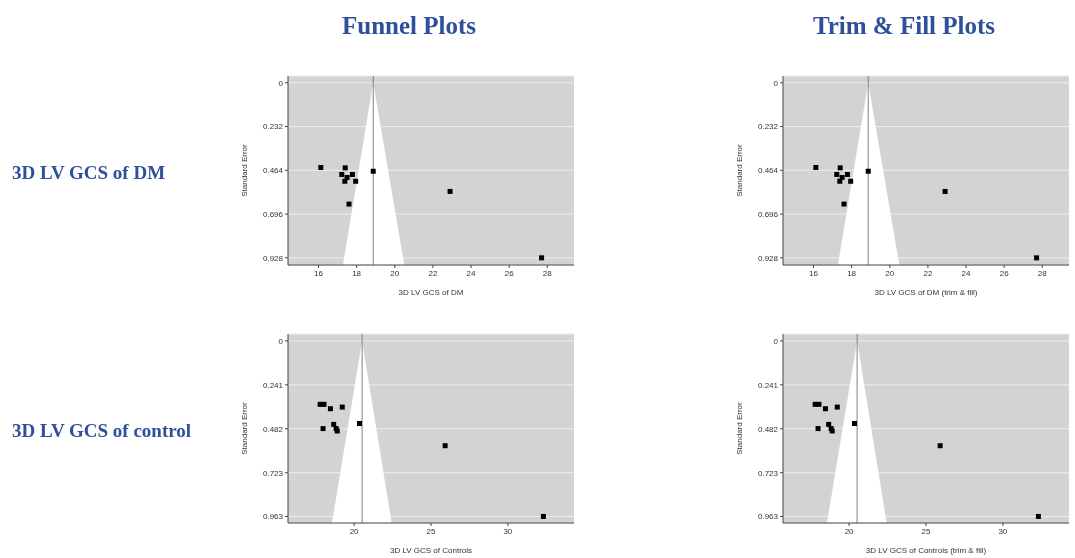 This screenshot has height=558, width=1075. I want to click on chart-title: Trim & Fill Plots, so click(904, 26).